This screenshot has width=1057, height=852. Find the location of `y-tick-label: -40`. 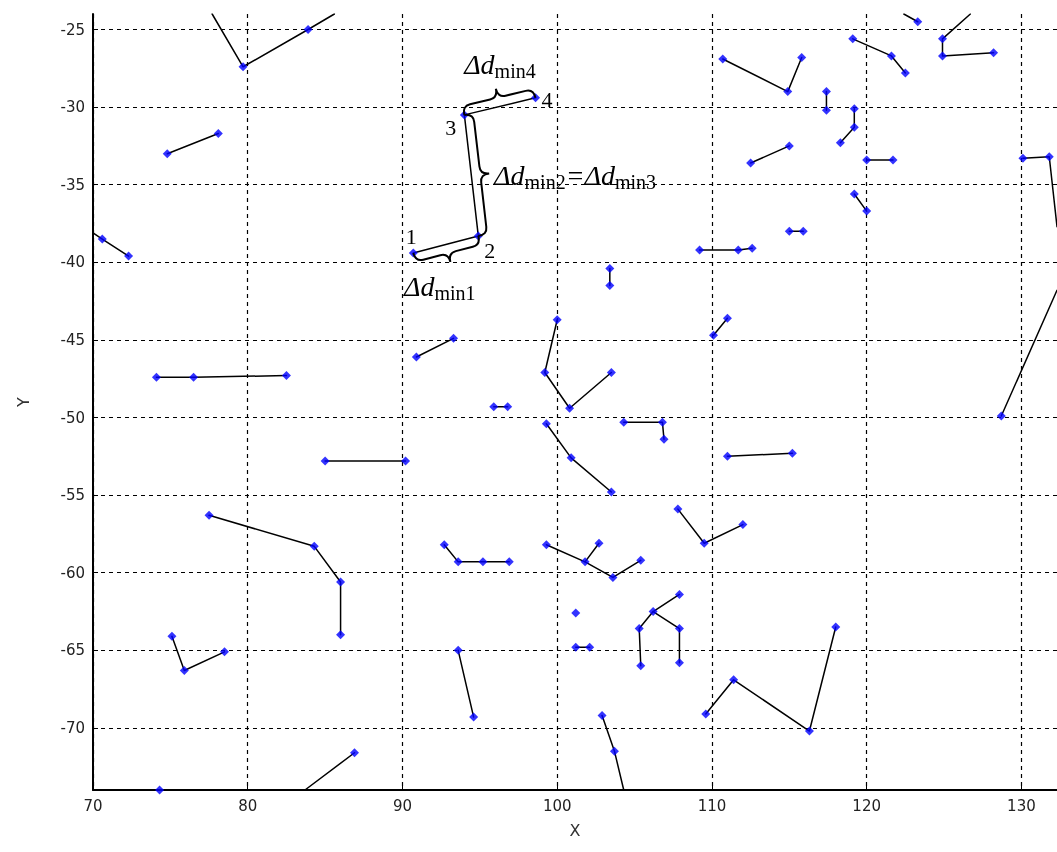

y-tick-label: -40 is located at coordinates (72, 262).